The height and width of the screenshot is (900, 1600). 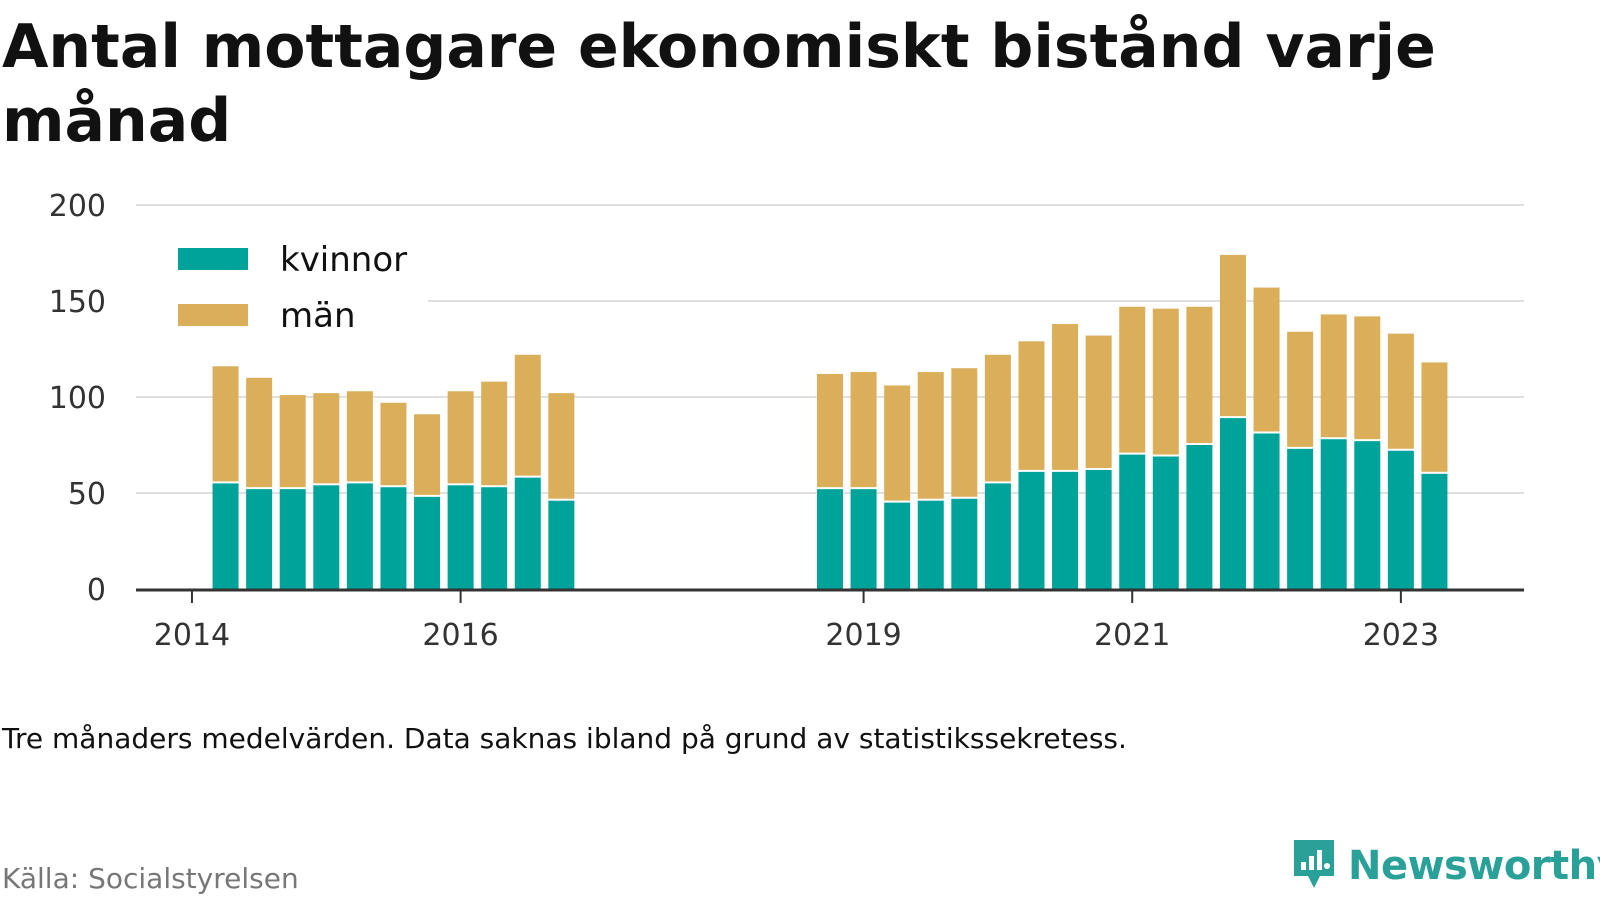 What do you see at coordinates (77, 398) in the screenshot?
I see `y-tick-label: 100` at bounding box center [77, 398].